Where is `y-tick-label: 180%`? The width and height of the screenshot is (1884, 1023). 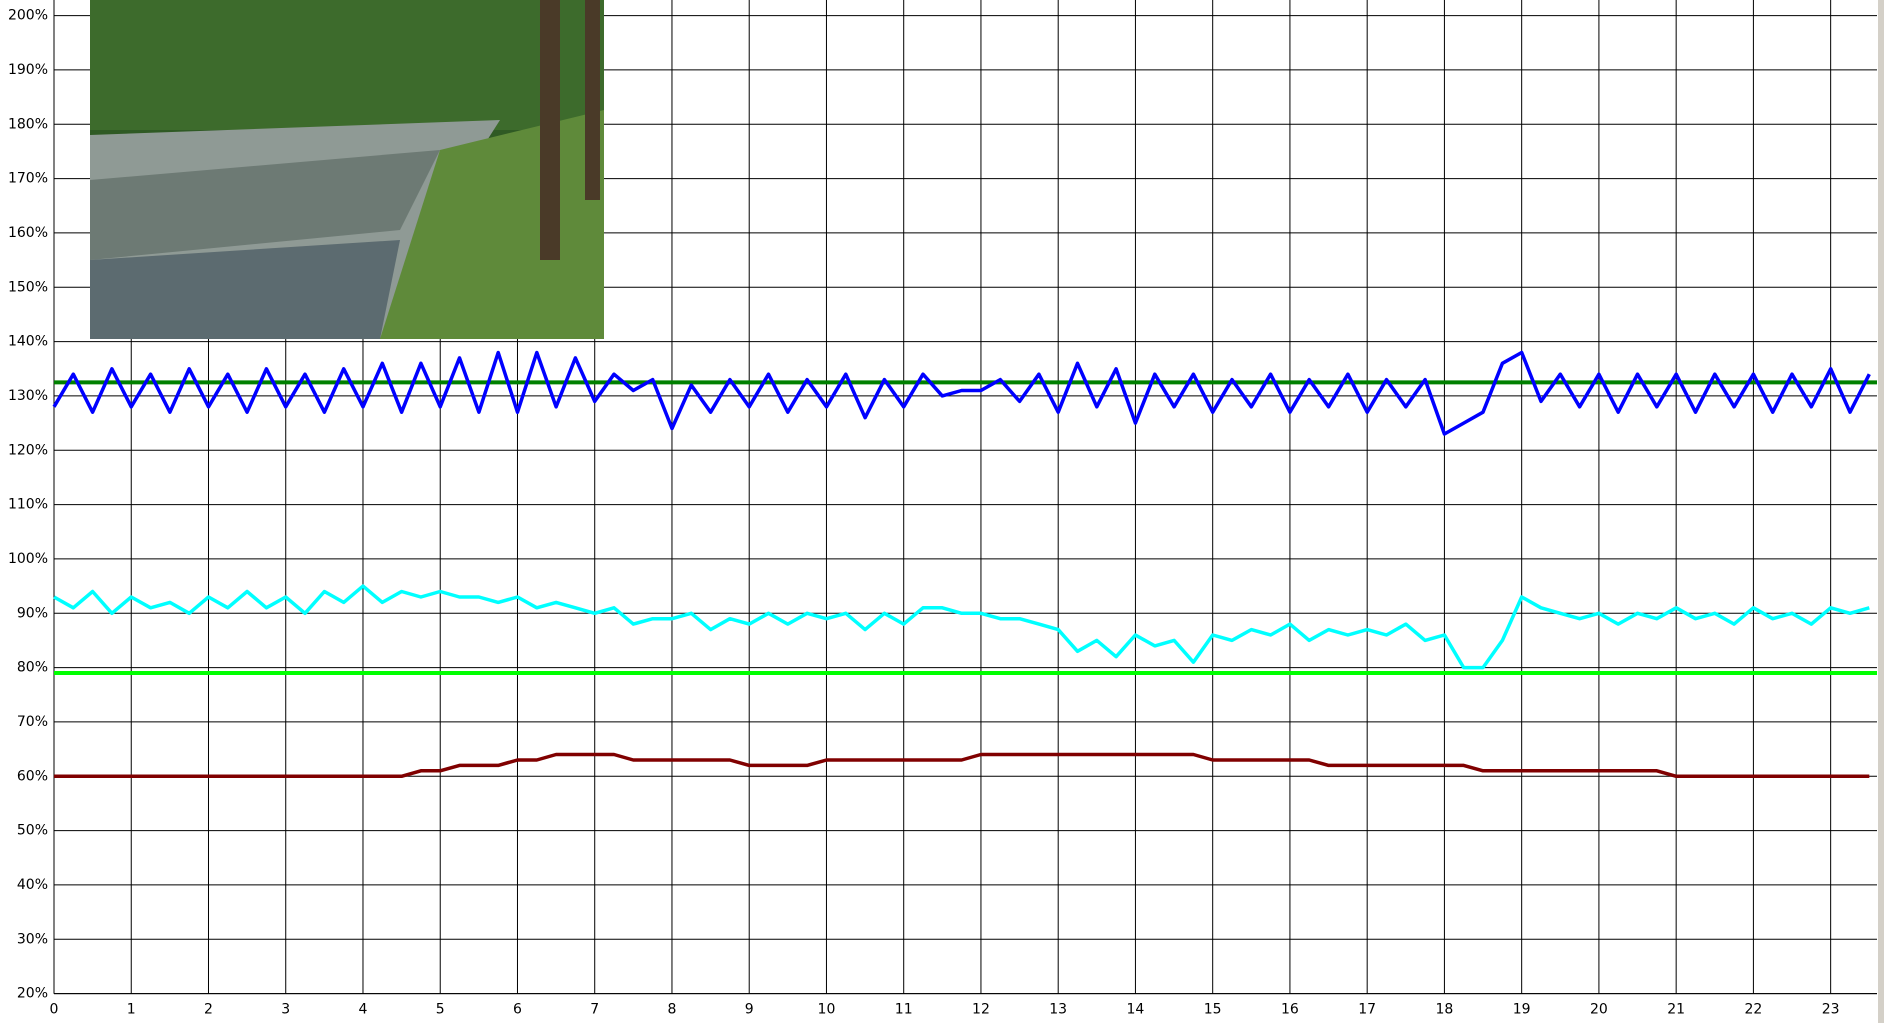 y-tick-label: 180% is located at coordinates (28, 124).